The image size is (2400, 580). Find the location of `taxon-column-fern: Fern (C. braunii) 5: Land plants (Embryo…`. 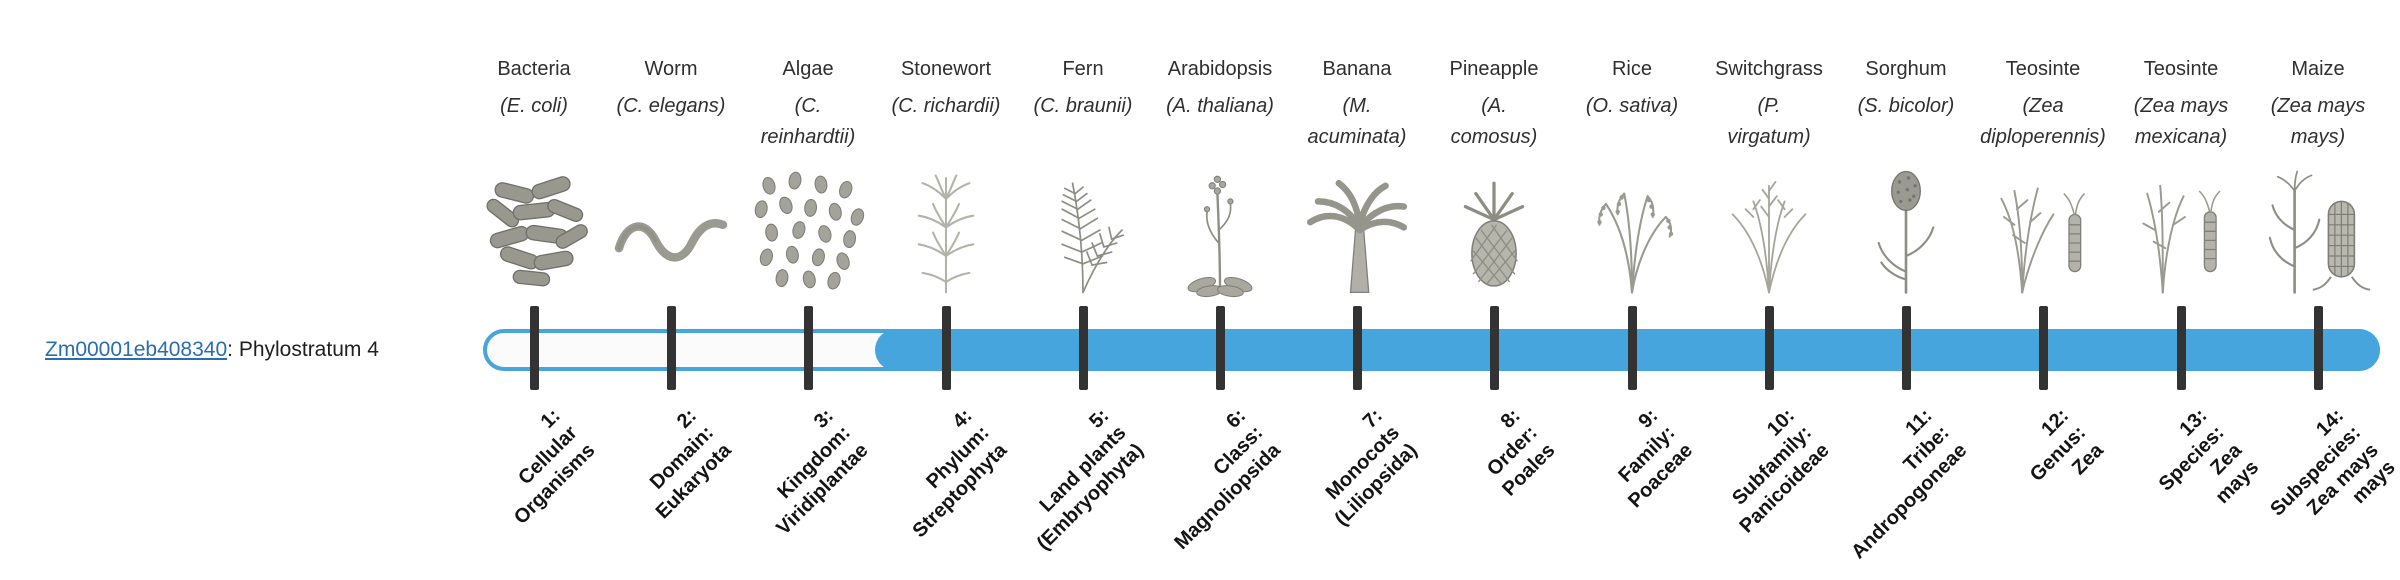

taxon-column-fern: Fern (C. braunii) 5: Land plants (Embryo… is located at coordinates (1083, 308).